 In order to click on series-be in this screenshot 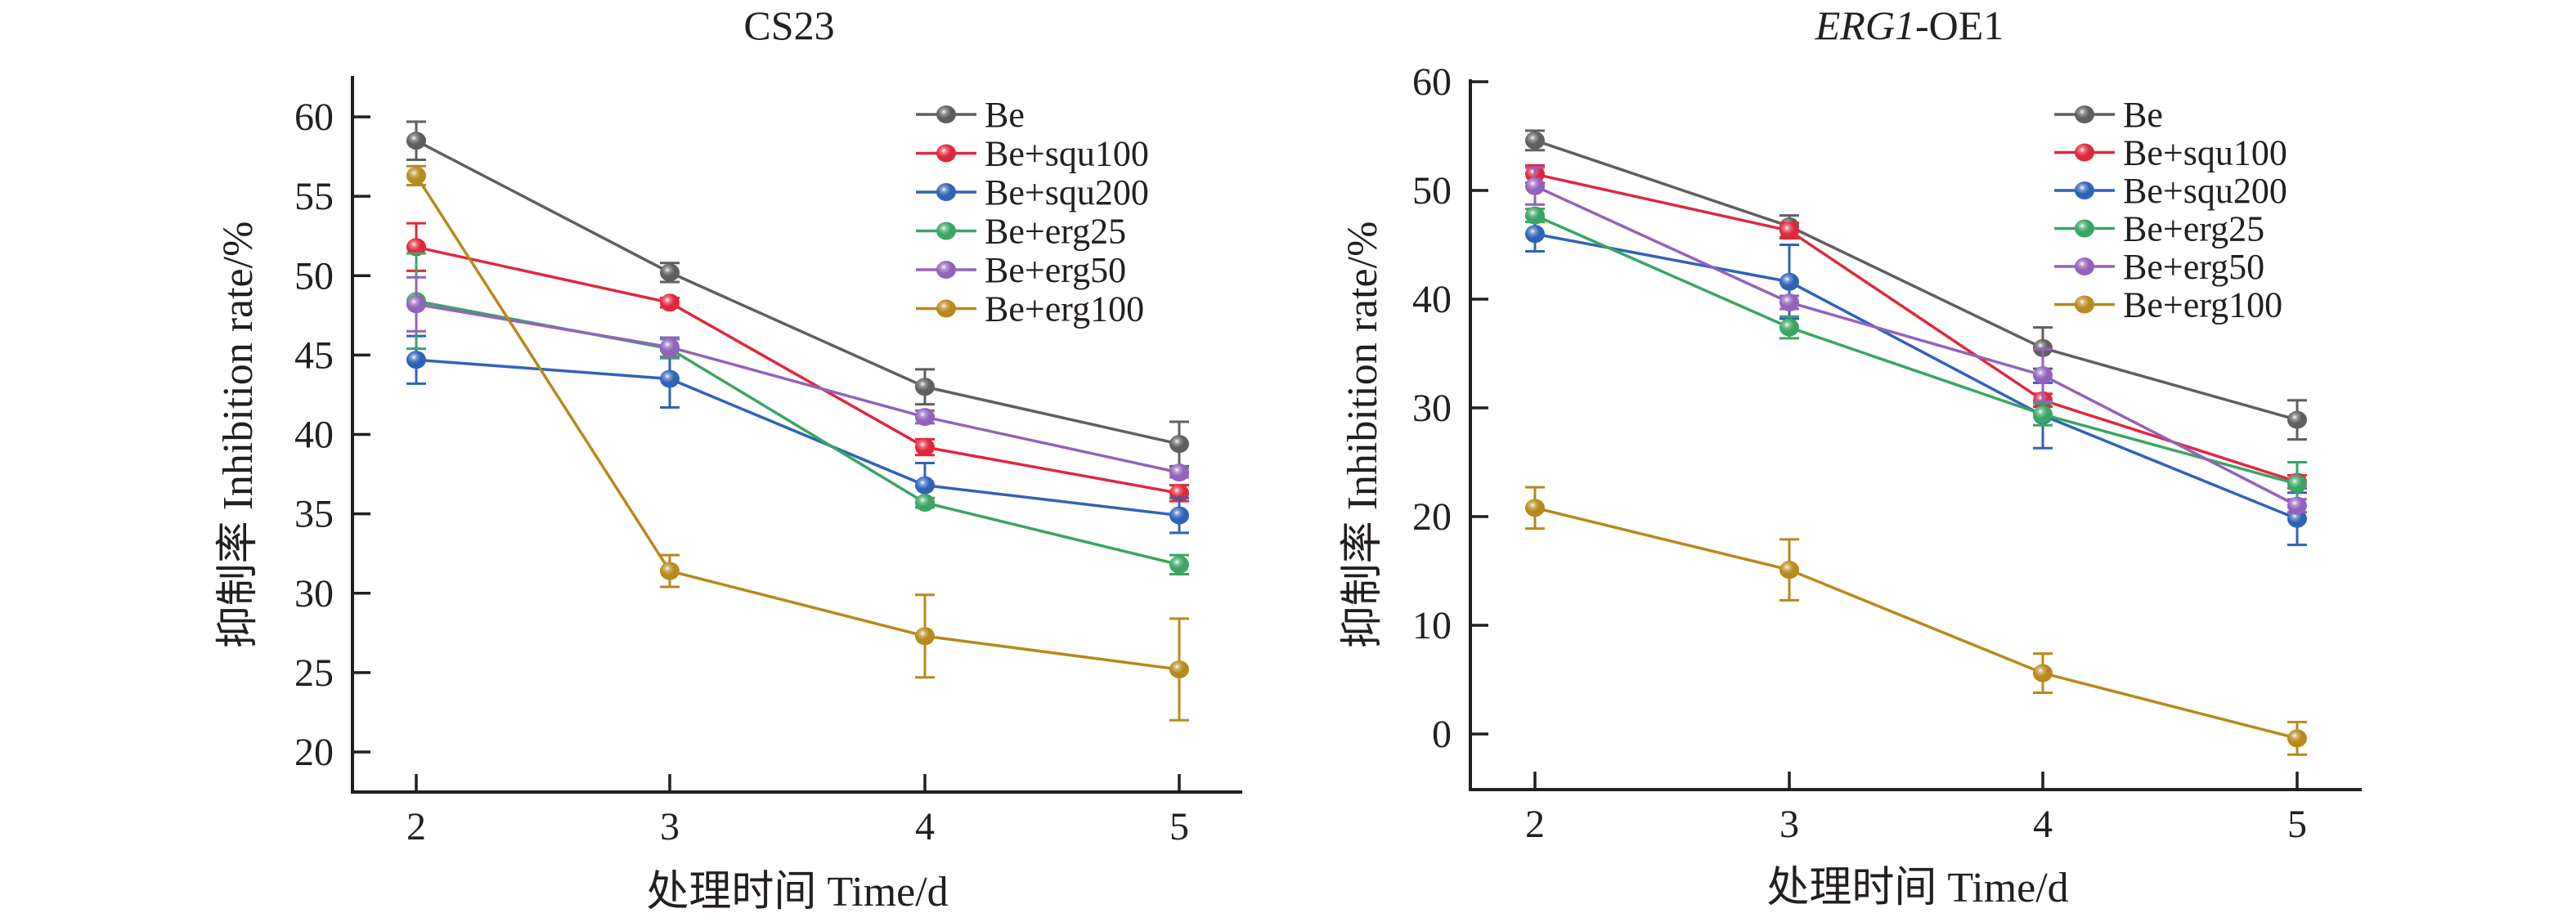, I will do `click(1916, 285)`.